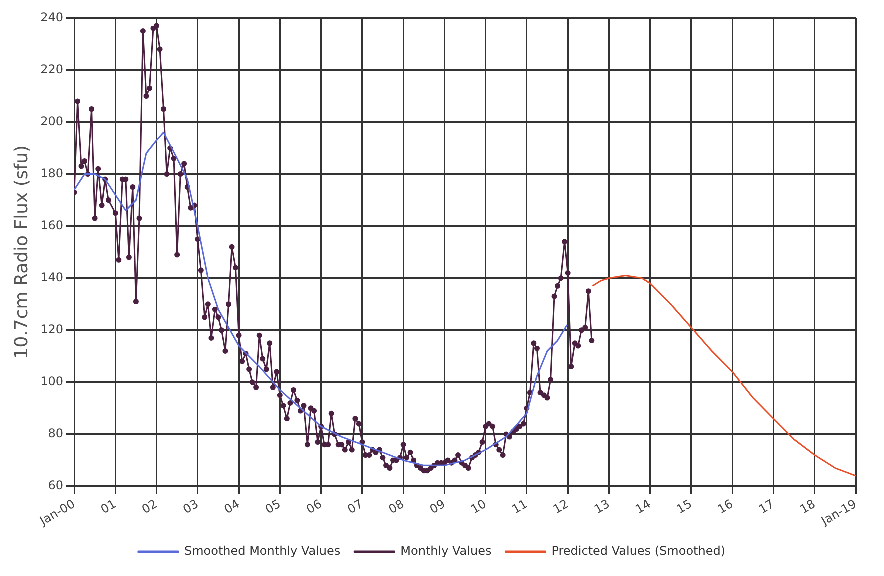 This screenshot has height=576, width=884. I want to click on y-tick-label: 240, so click(52, 17).